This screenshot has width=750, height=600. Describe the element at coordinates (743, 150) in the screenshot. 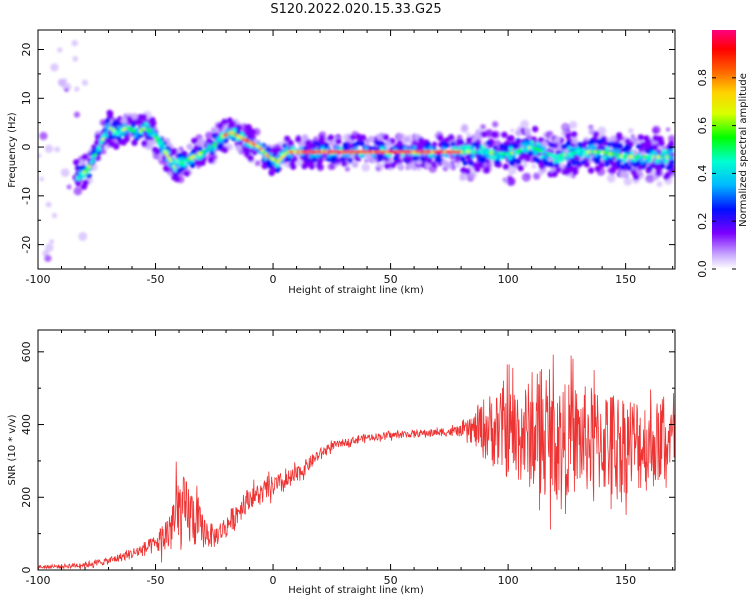

I see `colorbar-label: Normalized spectral amplitude` at that location.